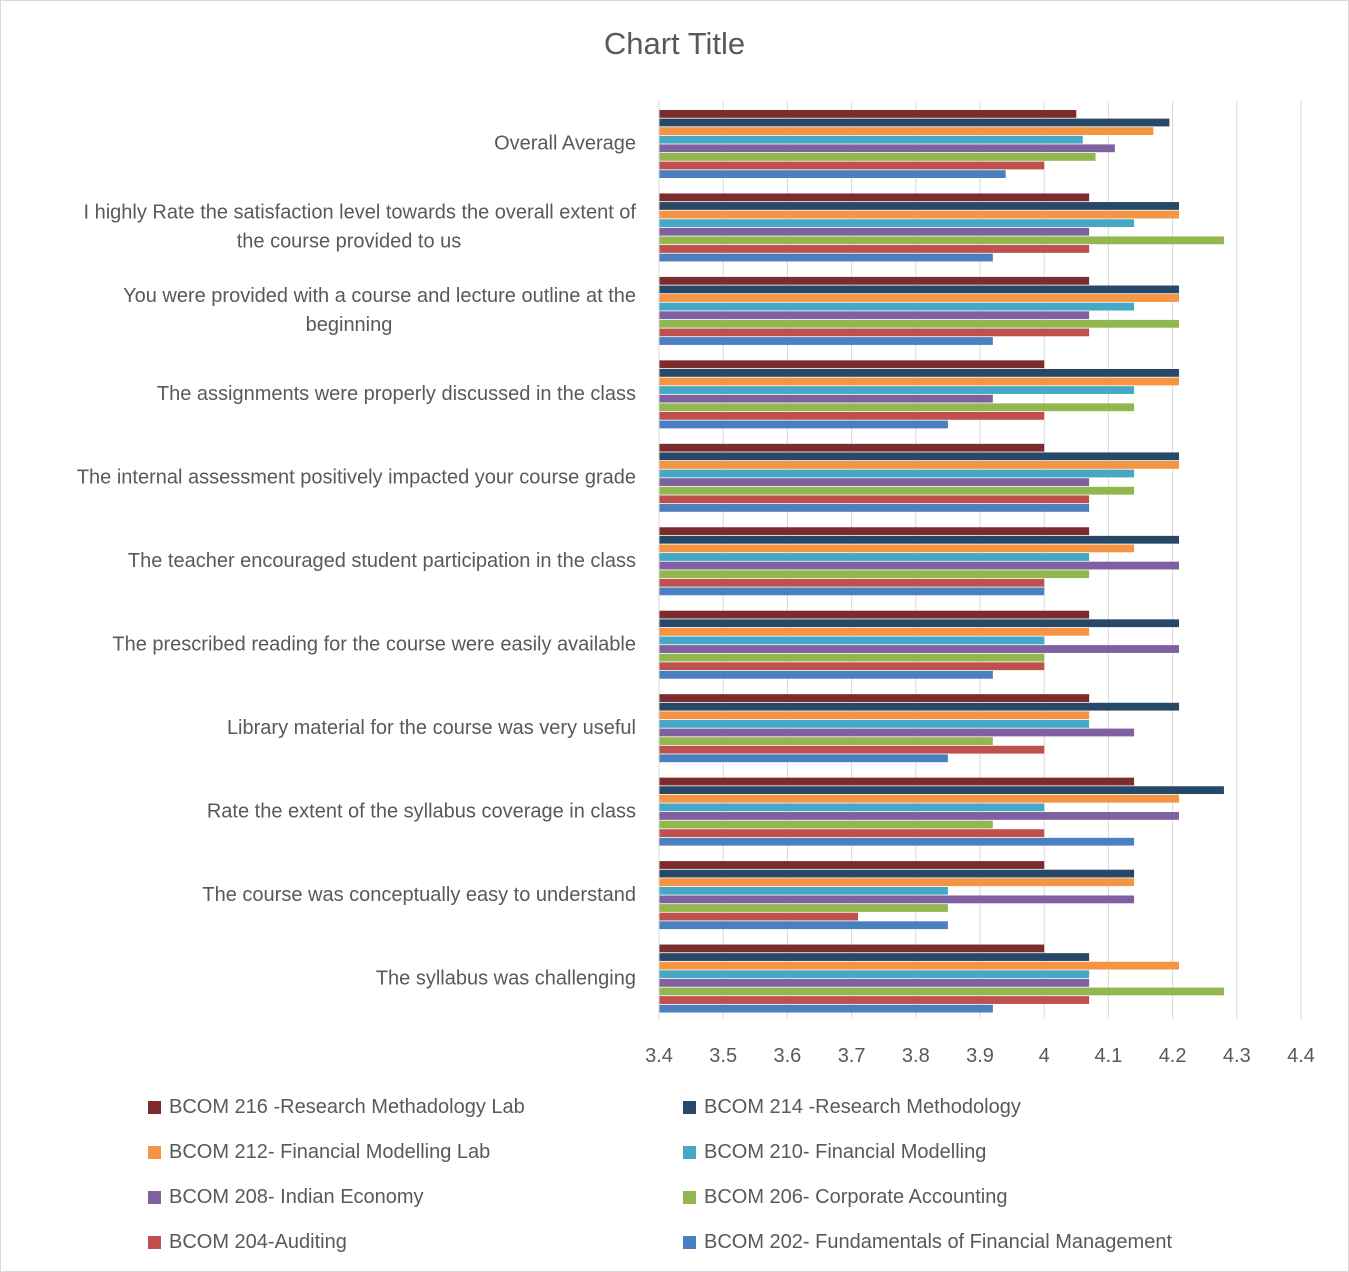  What do you see at coordinates (787, 1056) in the screenshot?
I see `x-tick-label: 3.6` at bounding box center [787, 1056].